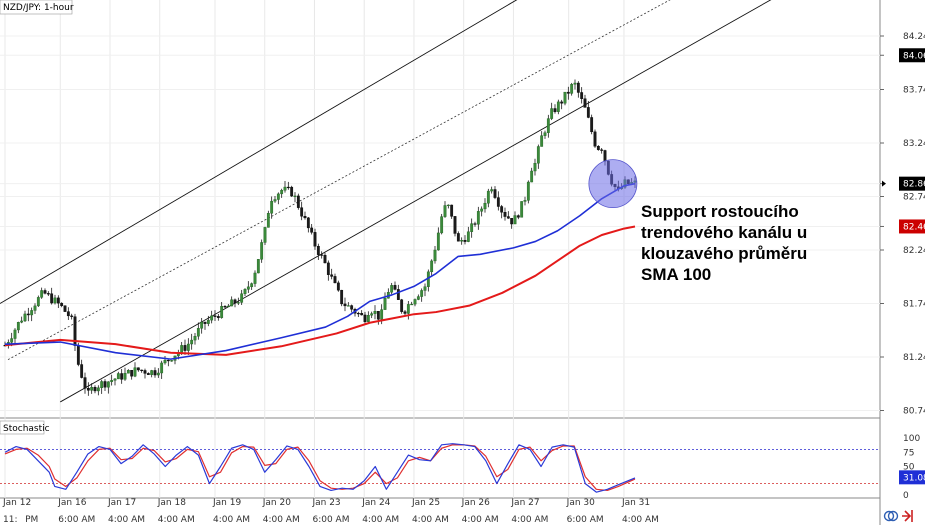 The width and height of the screenshot is (925, 525). I want to click on x-day-label: Jan 23, so click(325, 503).